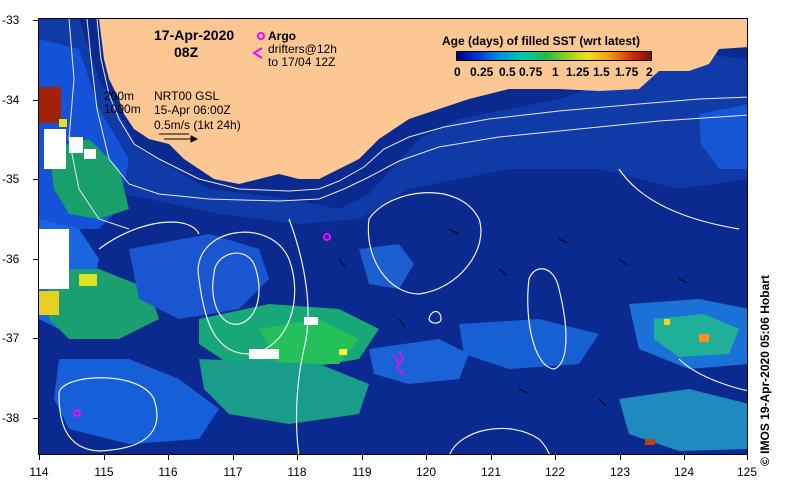 This screenshot has height=492, width=790. What do you see at coordinates (197, 125) in the screenshot?
I see `gsl-line3: 0.5m/s (1kt 24h)` at bounding box center [197, 125].